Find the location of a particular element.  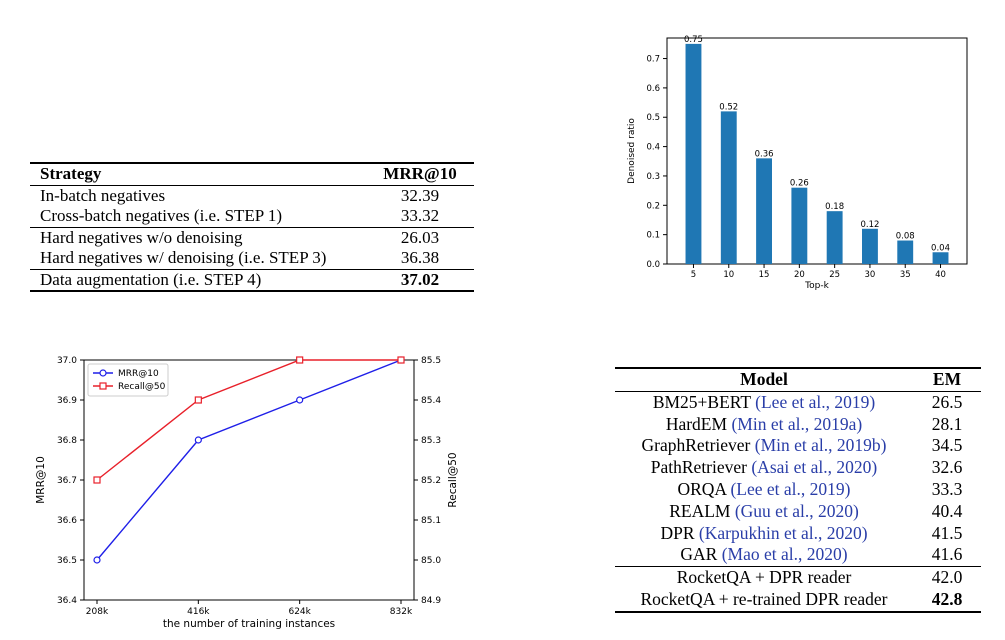

table-row: GraphRetriever (Min et al., 2019b) 34.5 is located at coordinates (798, 446).